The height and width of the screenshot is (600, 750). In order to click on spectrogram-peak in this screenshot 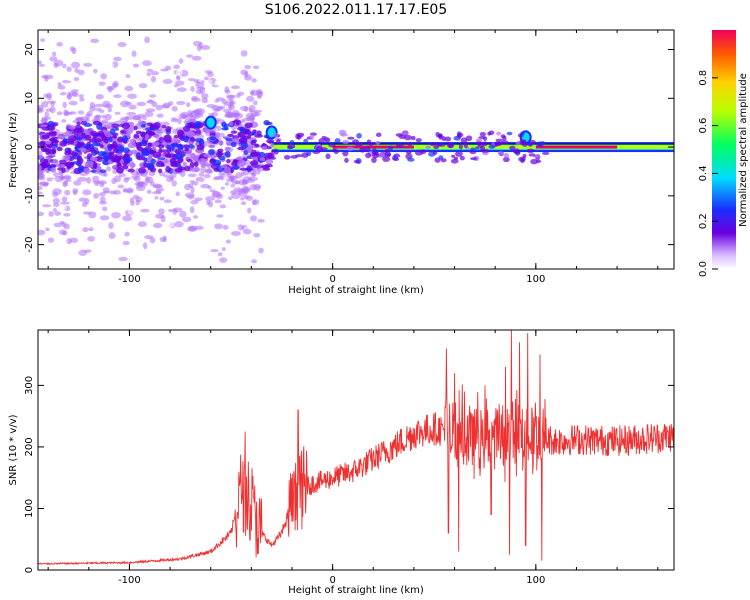, I will do `click(210, 122)`.